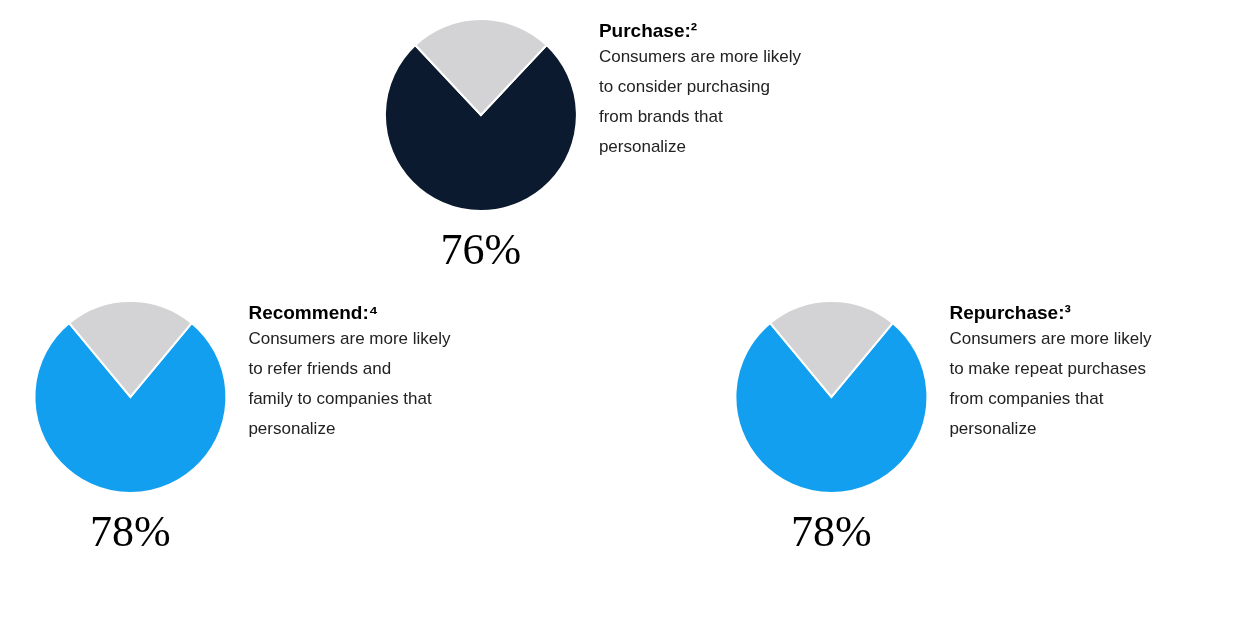 The image size is (1249, 643). I want to click on text: Consumers are more likely to consider purchasing from brands that personalize, so click(700, 101).